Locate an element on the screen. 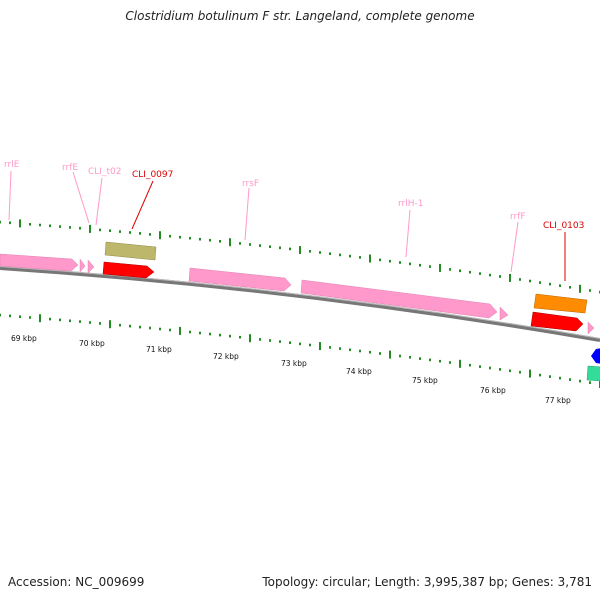  CLI-t02-feature is located at coordinates (91, 266).